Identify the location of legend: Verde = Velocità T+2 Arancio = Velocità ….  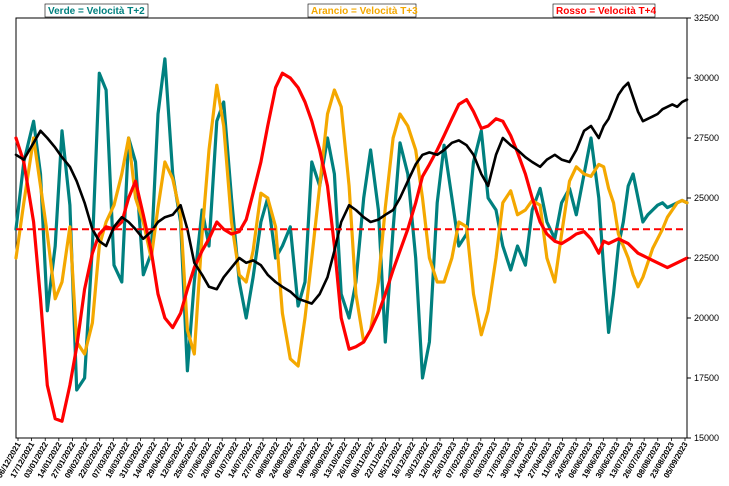
(350, 10).